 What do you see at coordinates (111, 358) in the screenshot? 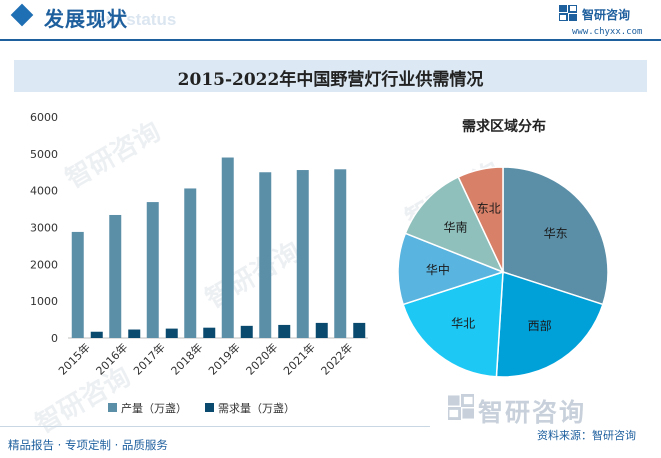
I see `x-tick-label: 2016年` at bounding box center [111, 358].